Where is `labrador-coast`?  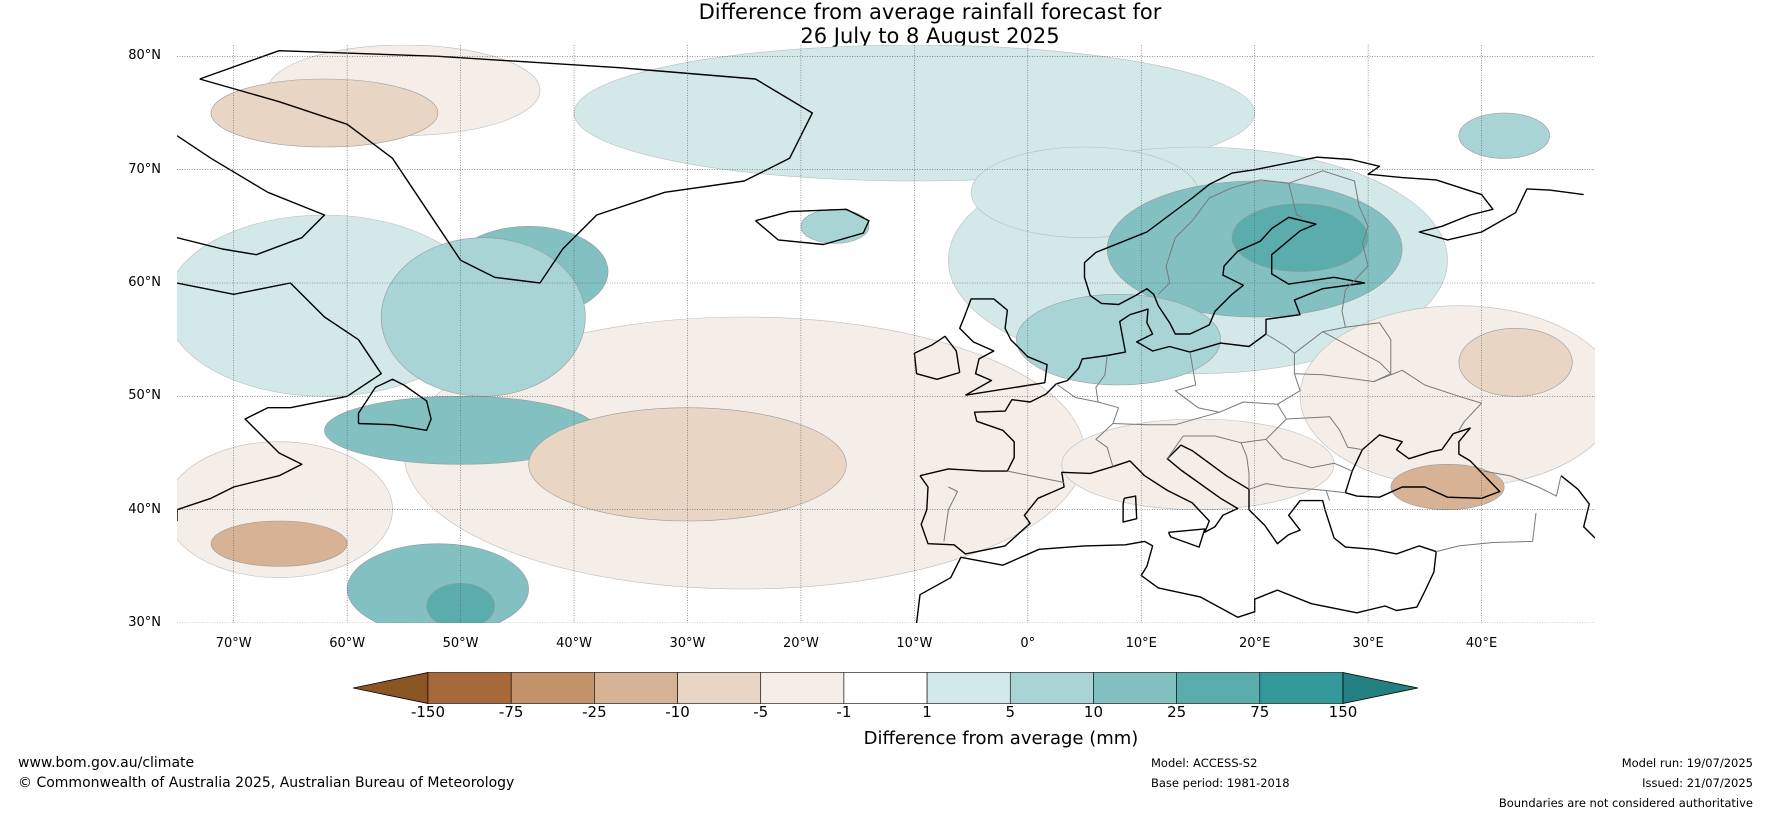
labrador-coast is located at coordinates (279, 401).